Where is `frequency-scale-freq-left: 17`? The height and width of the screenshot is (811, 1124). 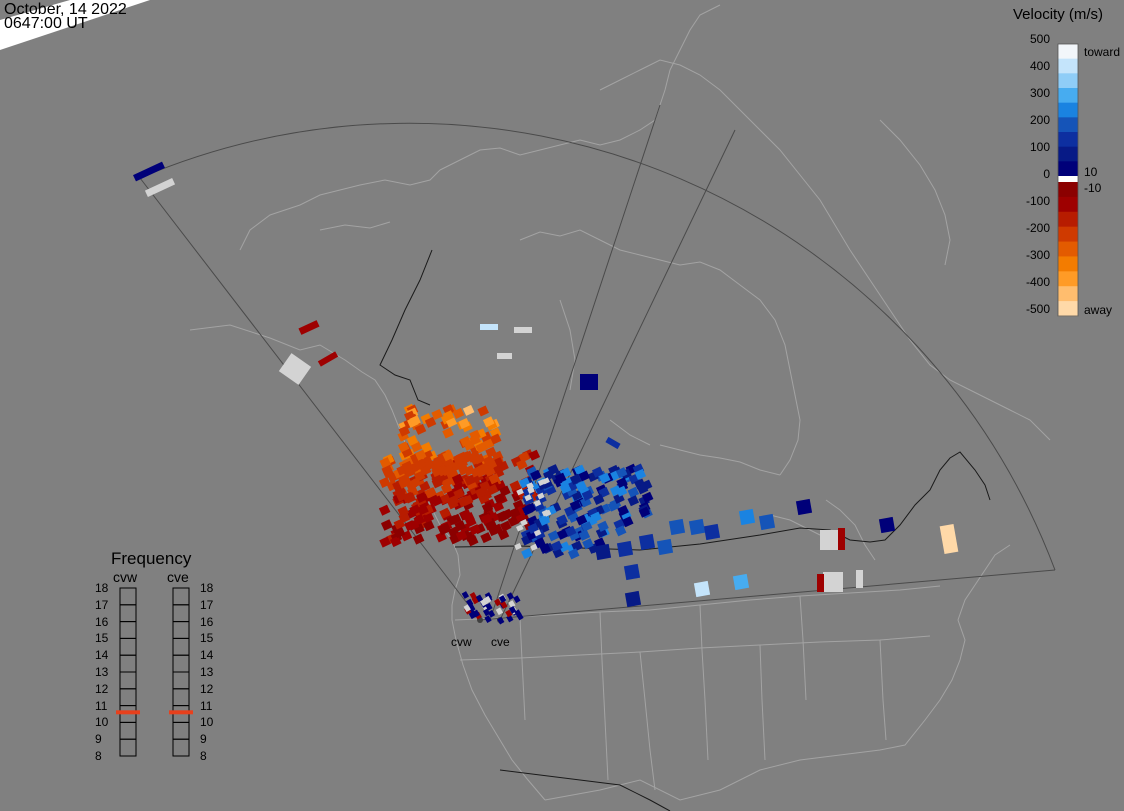 frequency-scale-freq-left: 17 is located at coordinates (102, 604).